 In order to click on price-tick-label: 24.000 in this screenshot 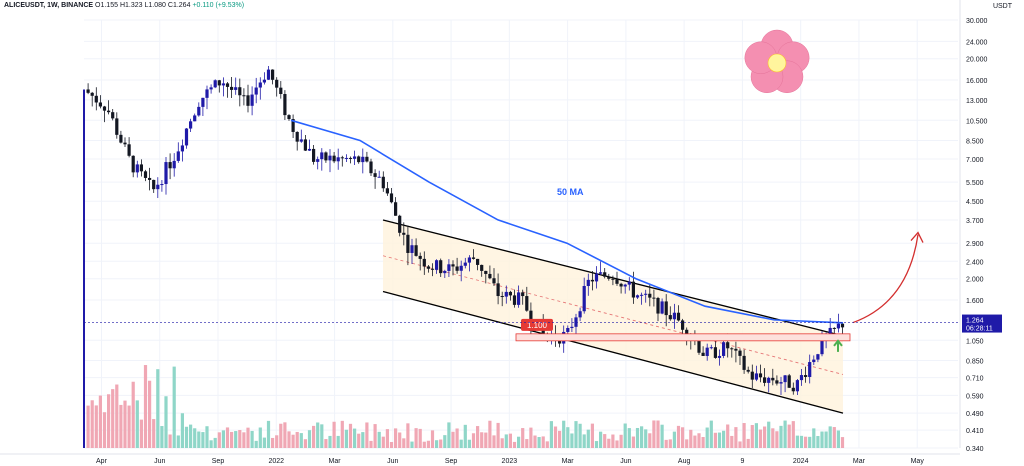, I will do `click(977, 42)`.